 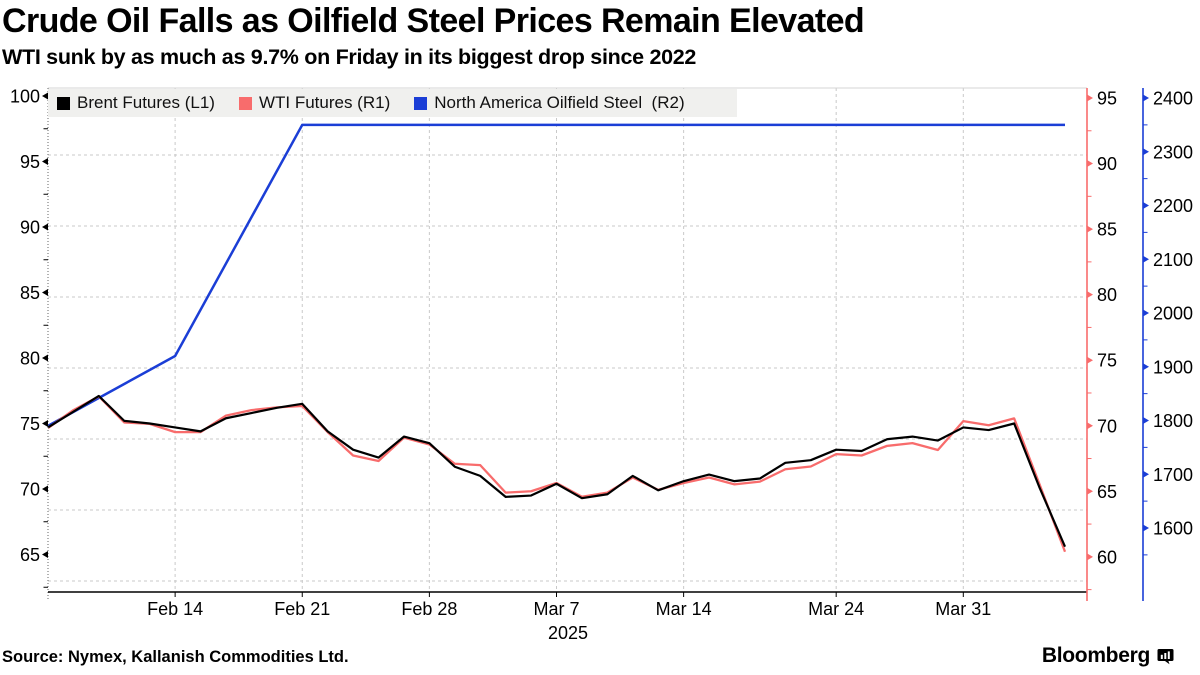 I want to click on x-tick-label: Feb 14, so click(x=175, y=609).